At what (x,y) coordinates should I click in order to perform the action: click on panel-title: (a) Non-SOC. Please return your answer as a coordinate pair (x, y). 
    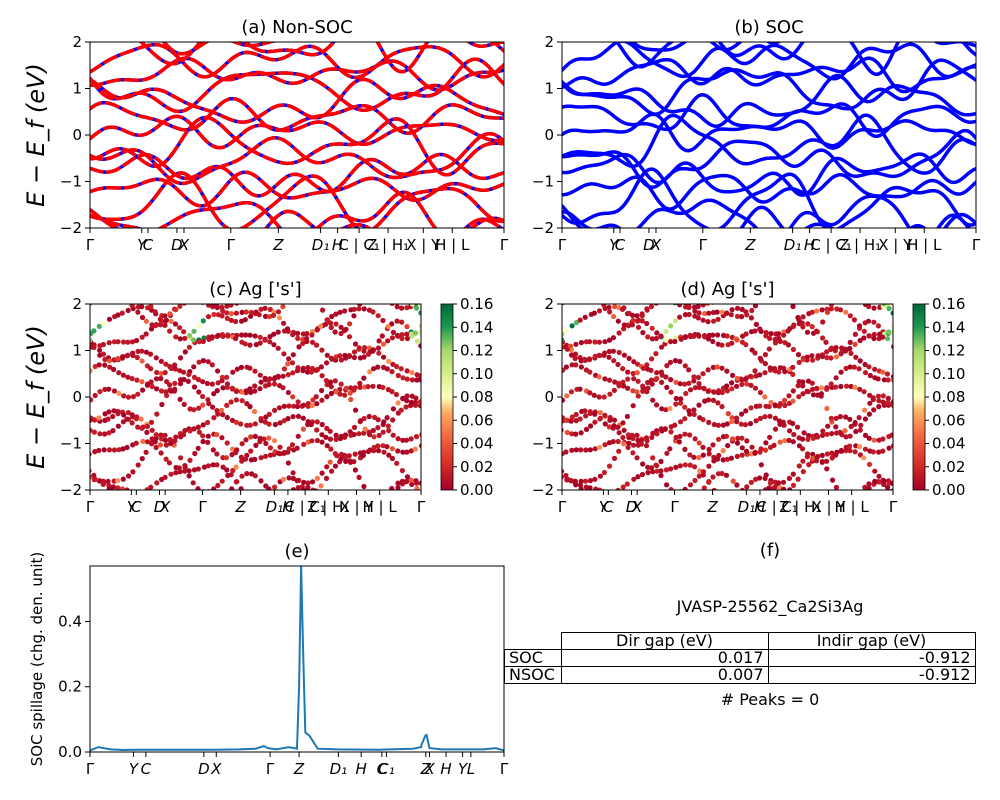
    Looking at the image, I should click on (296, 27).